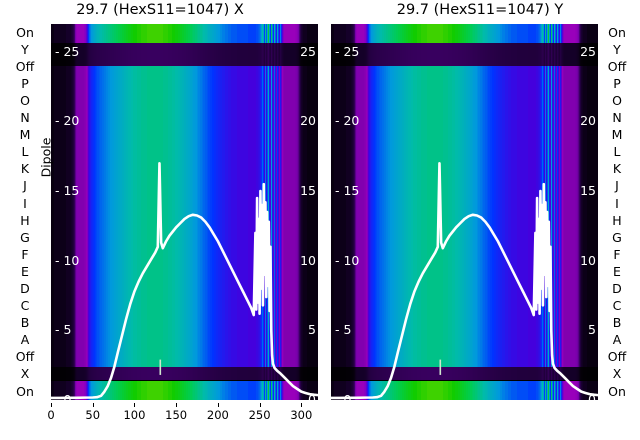  What do you see at coordinates (217, 415) in the screenshot?
I see `xtick-label: 200` at bounding box center [217, 415].